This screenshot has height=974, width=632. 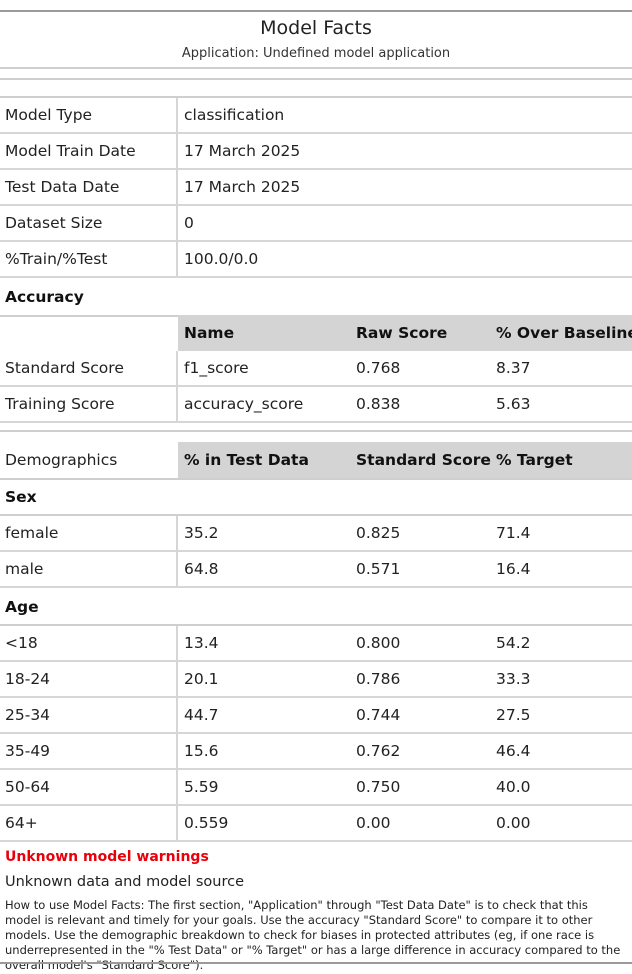 I want to click on group-label: 64+, so click(x=21, y=823).